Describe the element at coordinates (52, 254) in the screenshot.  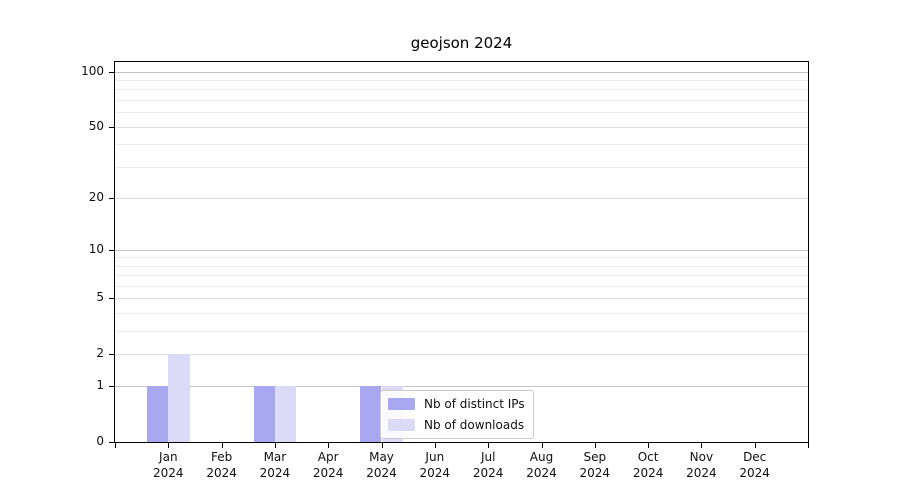
I see `y-axis-labels: 0 1 2 5 10 20 50 100` at that location.